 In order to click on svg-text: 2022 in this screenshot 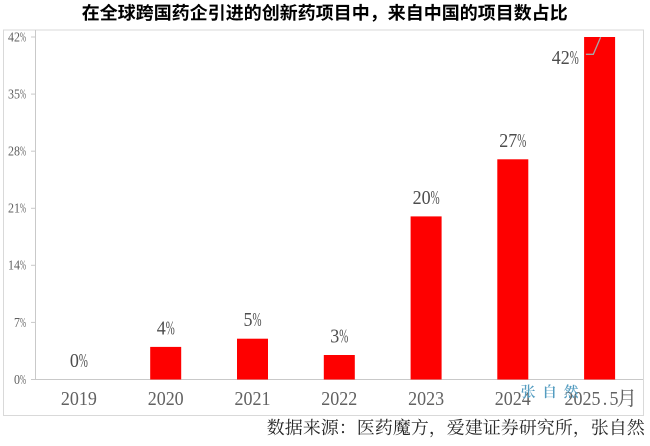, I will do `click(339, 399)`.